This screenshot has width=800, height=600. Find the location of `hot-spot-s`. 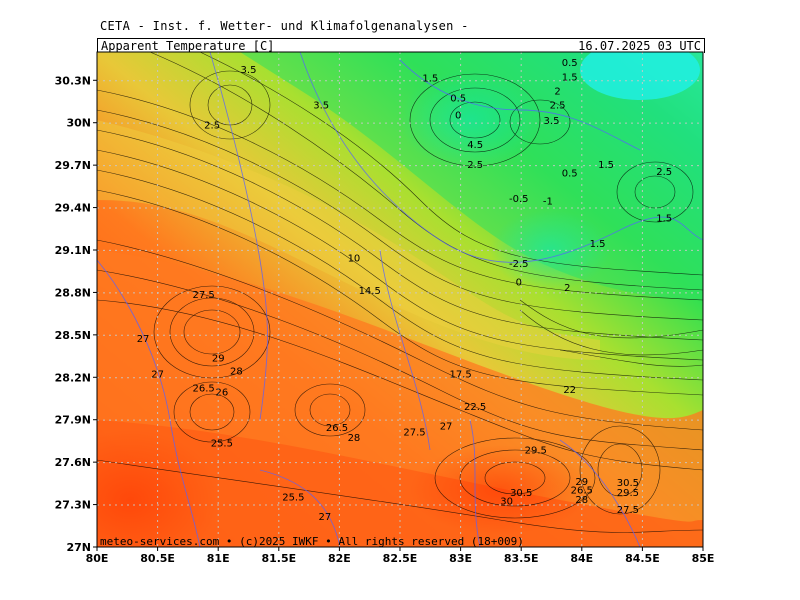

hot-spot-s is located at coordinates (500, 490).